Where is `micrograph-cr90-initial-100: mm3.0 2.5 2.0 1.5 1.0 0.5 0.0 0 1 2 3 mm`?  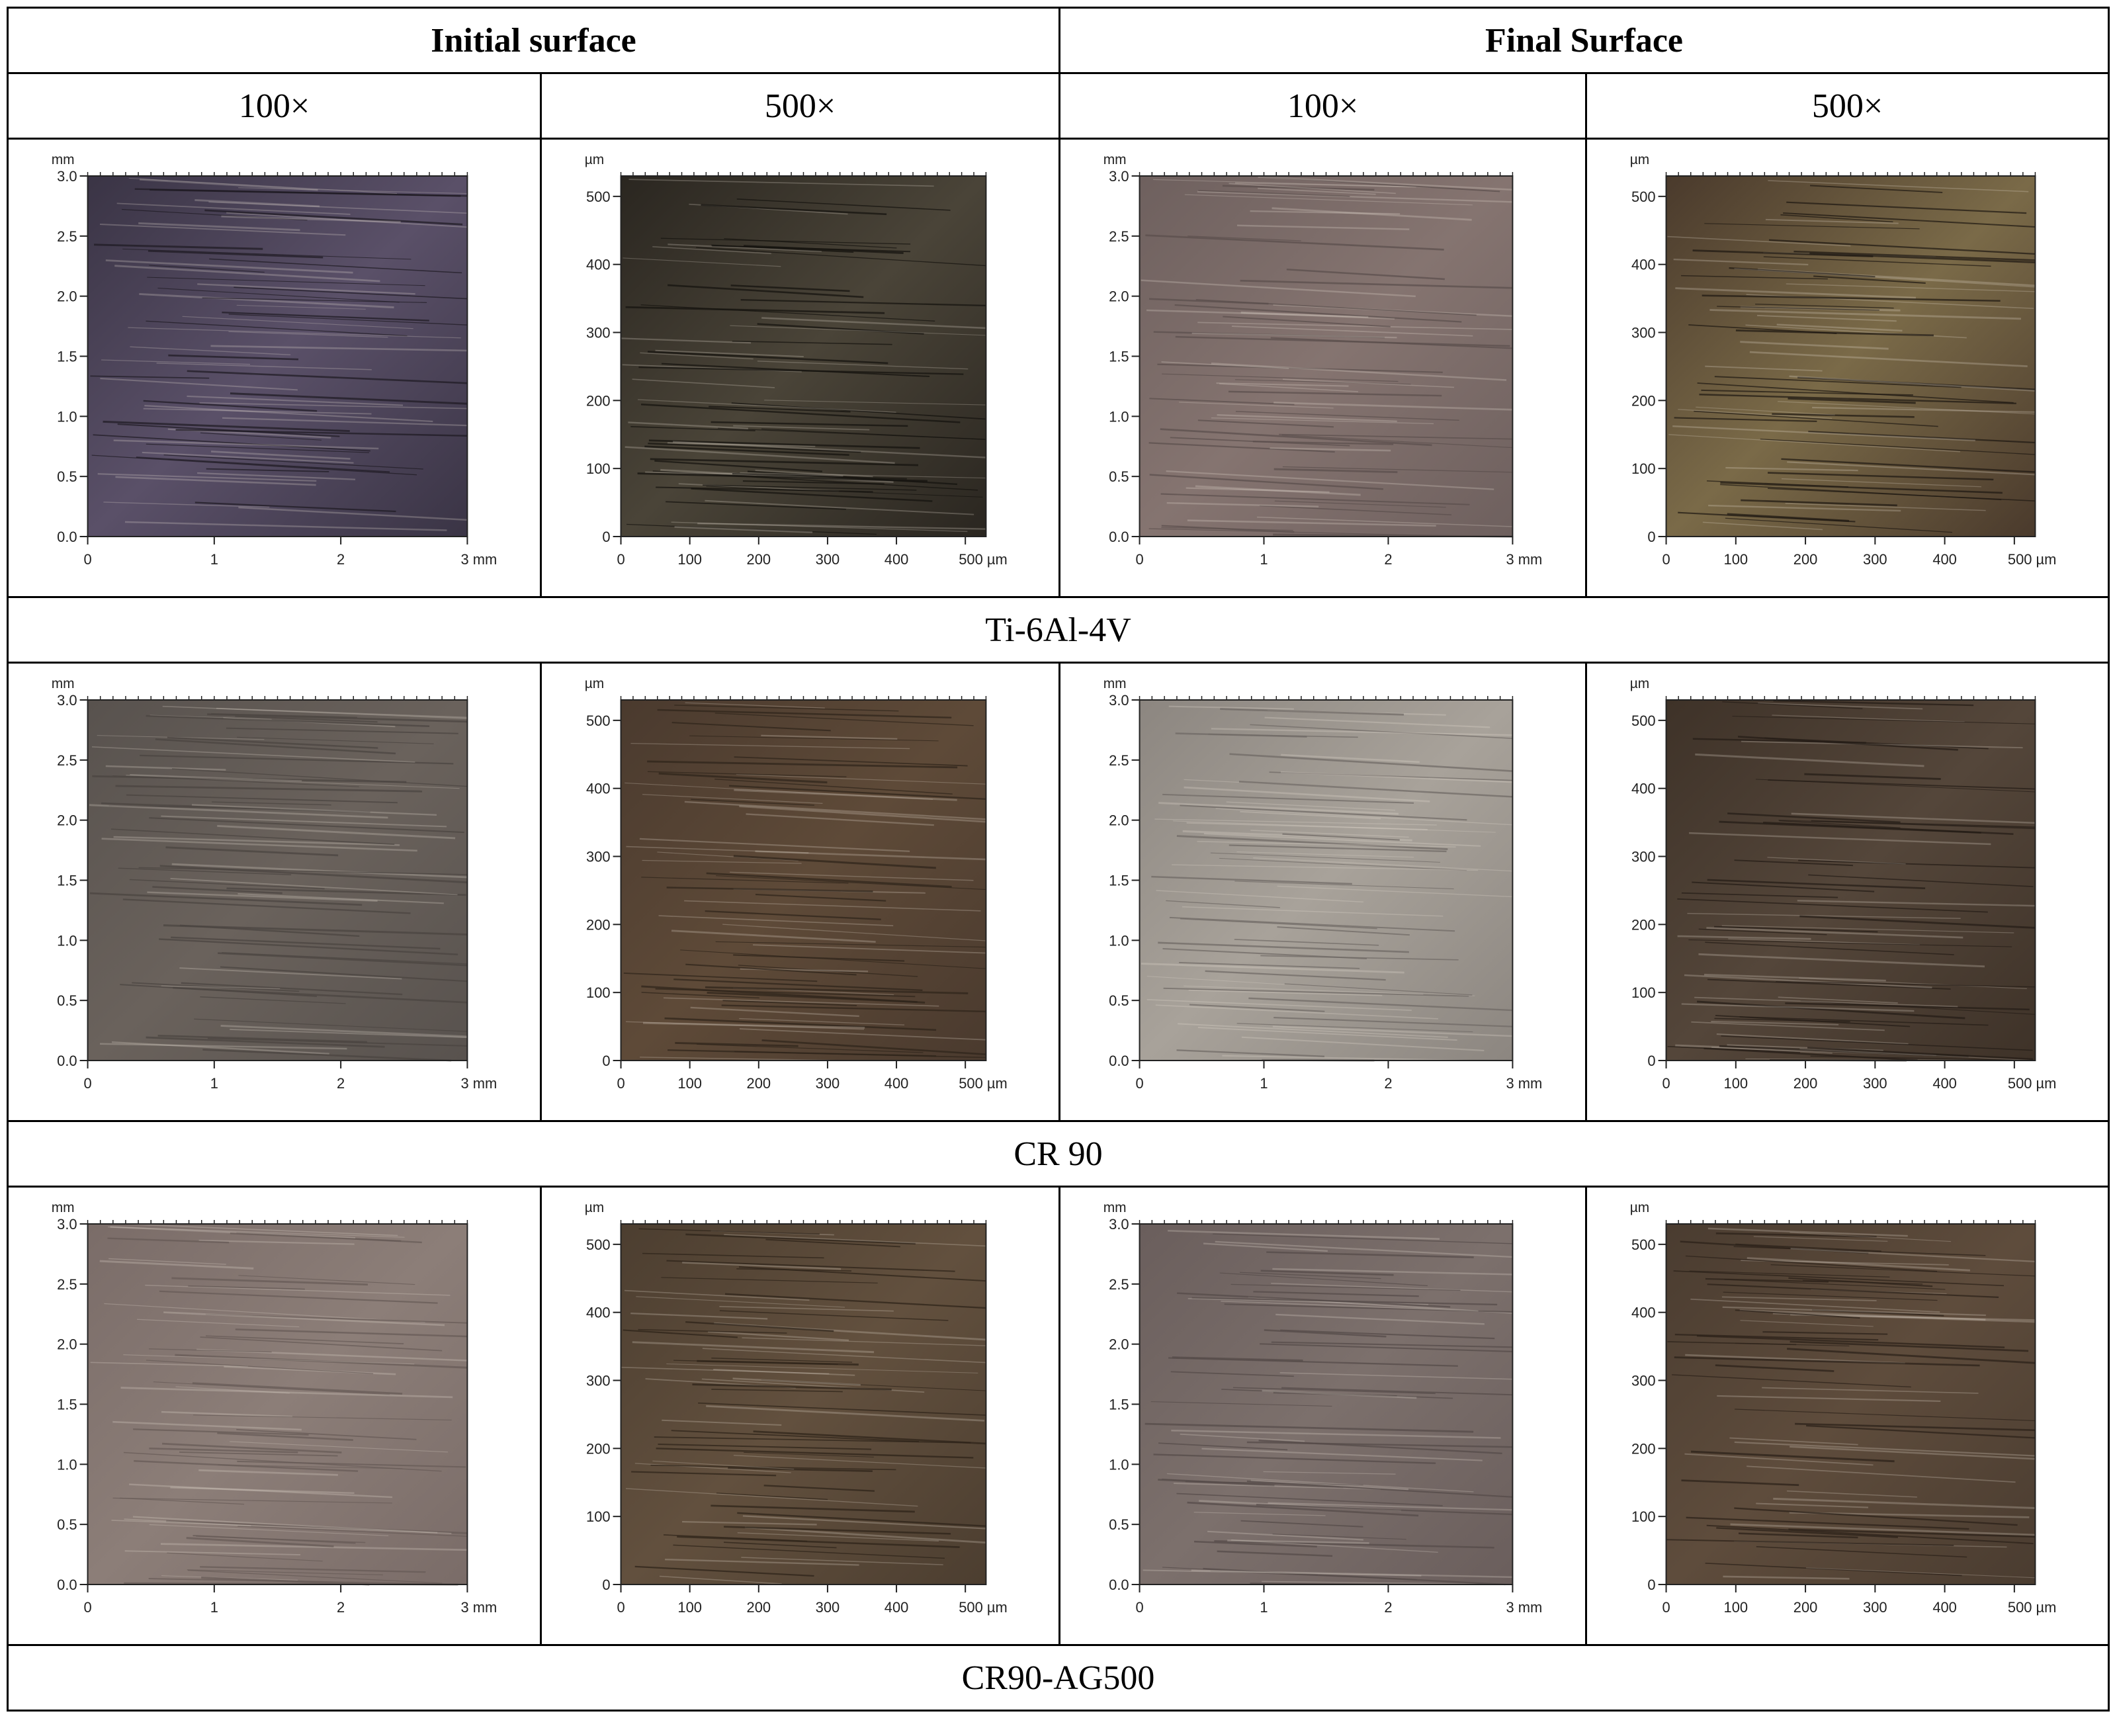 micrograph-cr90-initial-100: mm3.0 2.5 2.0 1.5 1.0 0.5 0.0 0 1 2 3 mm is located at coordinates (274, 884).